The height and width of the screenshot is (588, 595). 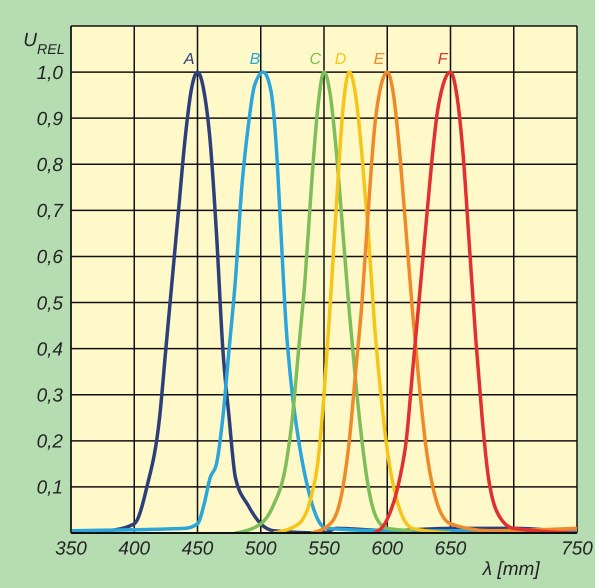 I want to click on x-tick-label: 600, so click(x=387, y=549).